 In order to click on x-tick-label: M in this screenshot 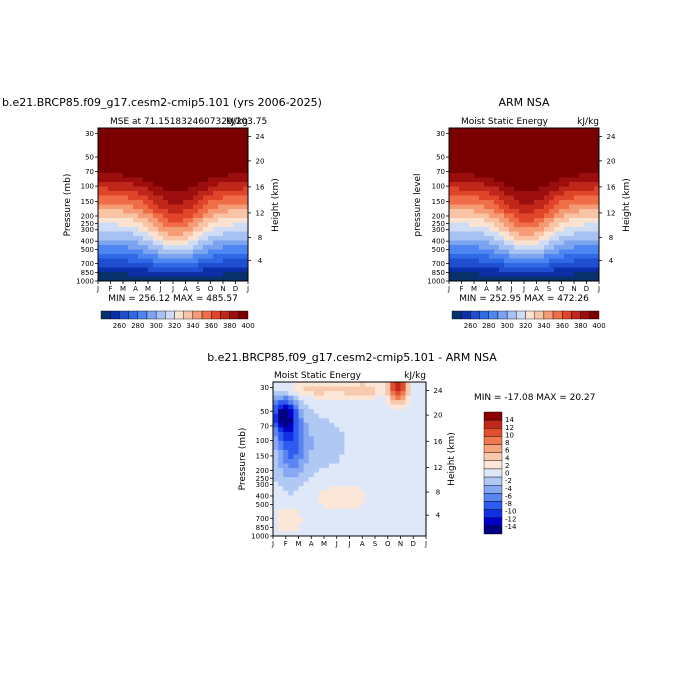, I will do `click(499, 289)`.